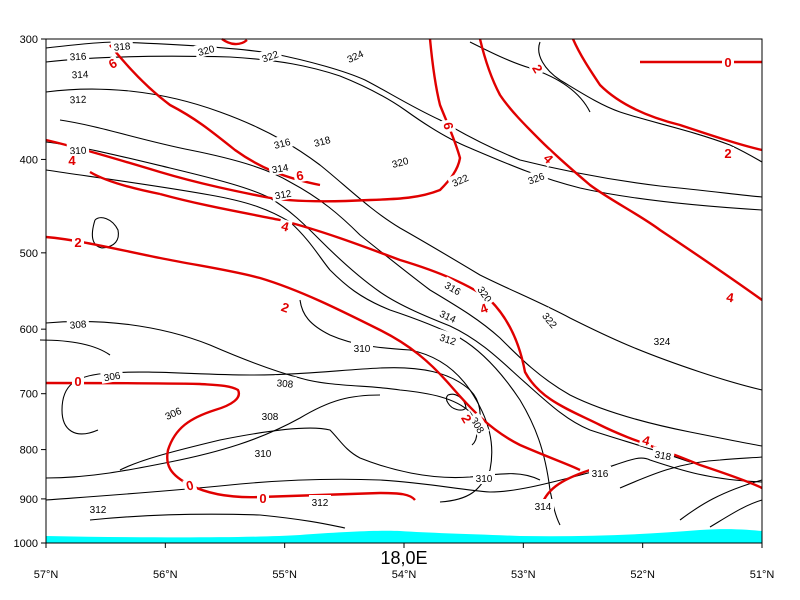 Image resolution: width=800 pixels, height=600 pixels. Describe the element at coordinates (113, 63) in the screenshot. I see `wind-contour-label-15: 6` at that location.